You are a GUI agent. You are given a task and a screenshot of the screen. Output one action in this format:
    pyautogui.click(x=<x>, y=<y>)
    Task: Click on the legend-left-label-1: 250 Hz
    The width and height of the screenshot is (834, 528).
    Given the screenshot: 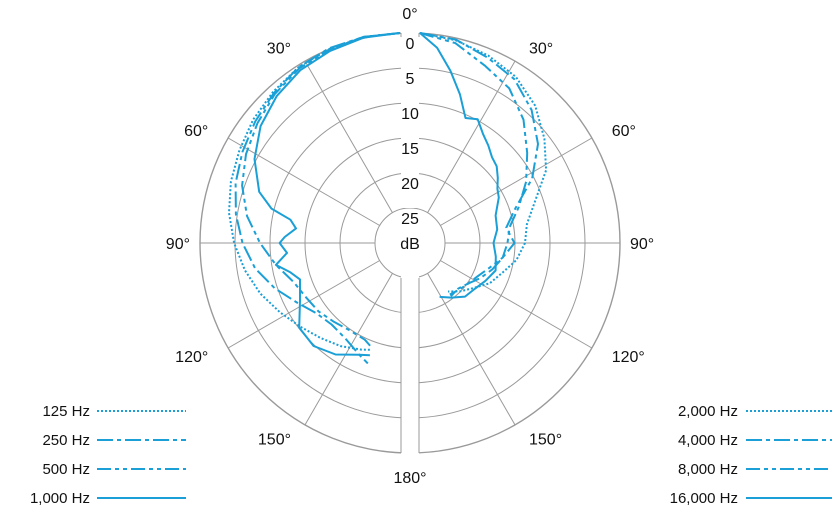 What is the action you would take?
    pyautogui.click(x=66, y=440)
    